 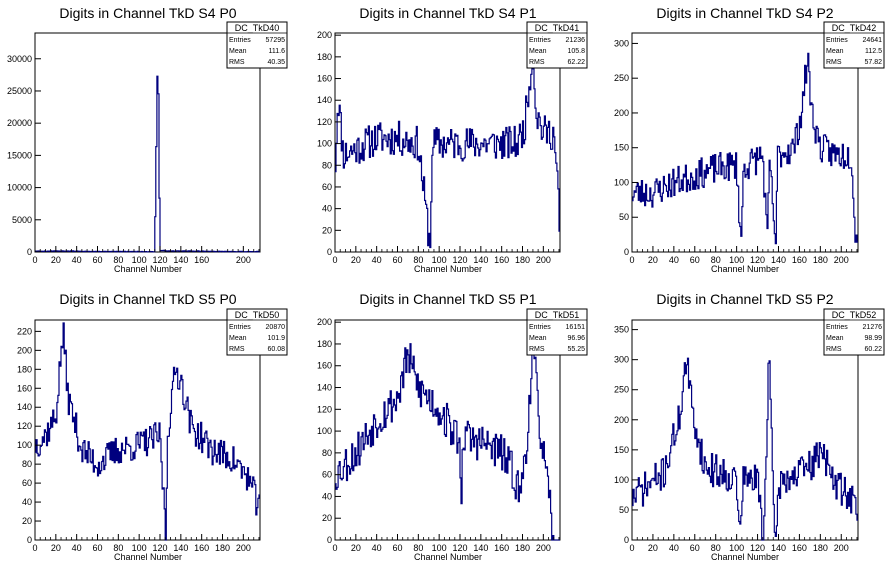 What do you see at coordinates (873, 40) in the screenshot?
I see `stats-entries-value: 24641` at bounding box center [873, 40].